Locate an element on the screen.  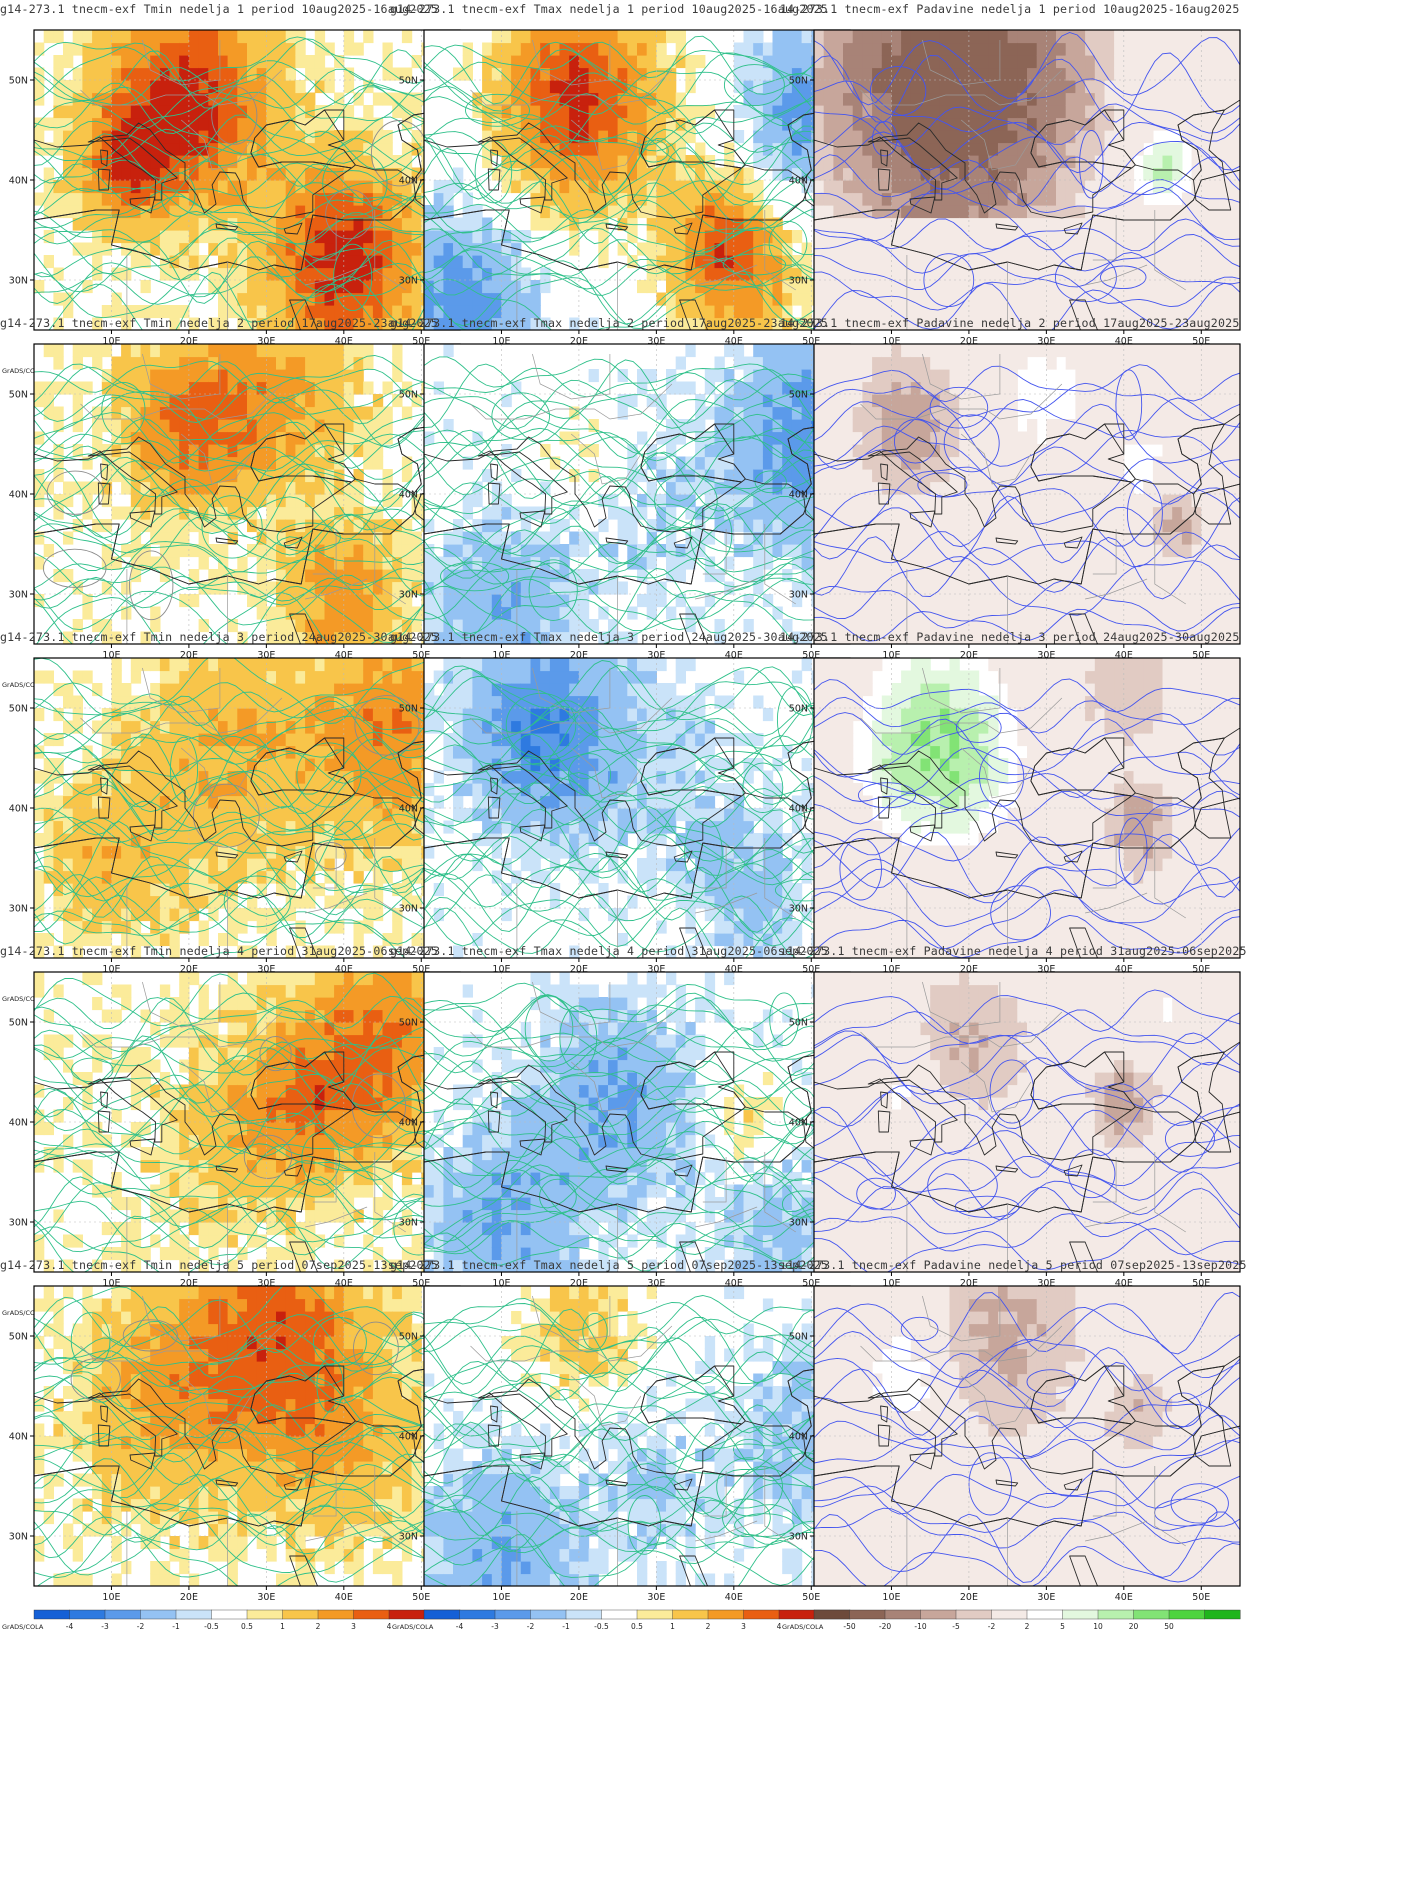
inland-sea-coast is located at coordinates (693, 628).